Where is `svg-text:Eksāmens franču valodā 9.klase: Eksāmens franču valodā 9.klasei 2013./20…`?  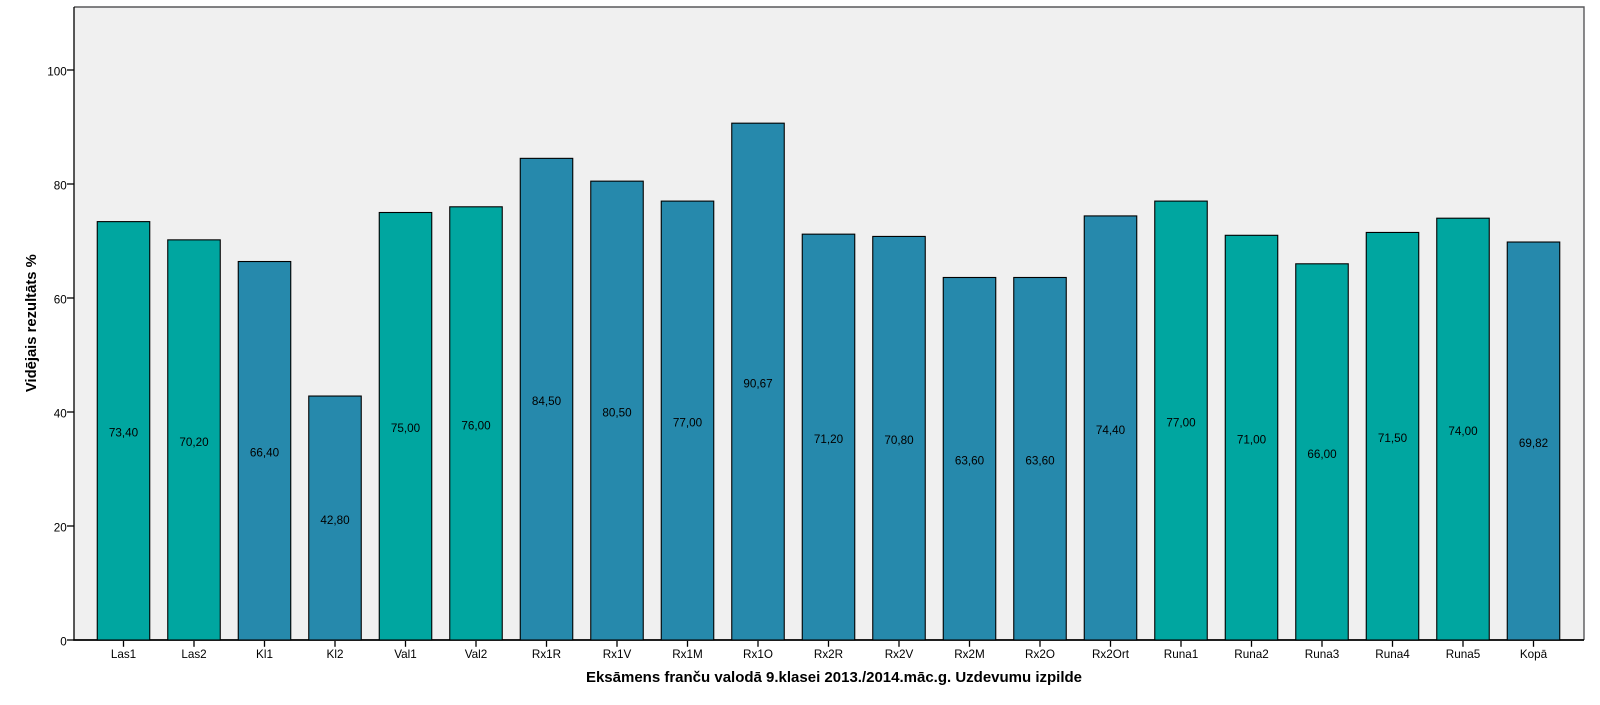 svg-text:Eksāmens franču valodā 9.klase: Eksāmens franču valodā 9.klasei 2013./20… is located at coordinates (834, 677).